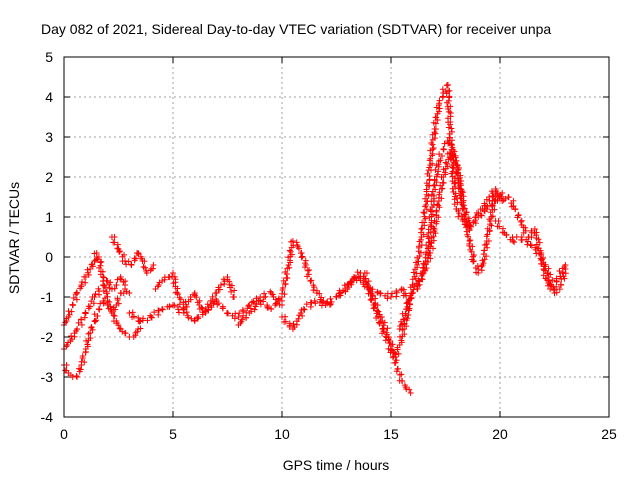  Describe the element at coordinates (173, 434) in the screenshot. I see `x-tick-label: 5` at that location.